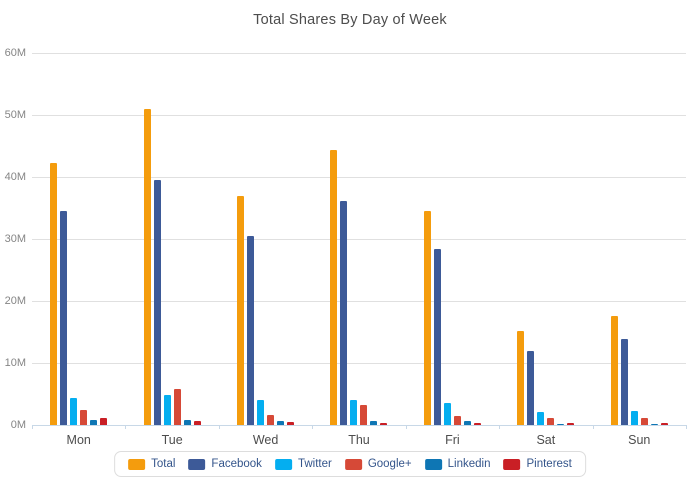 The height and width of the screenshot is (488, 700). I want to click on bar-linkedin-sun, so click(654, 424).